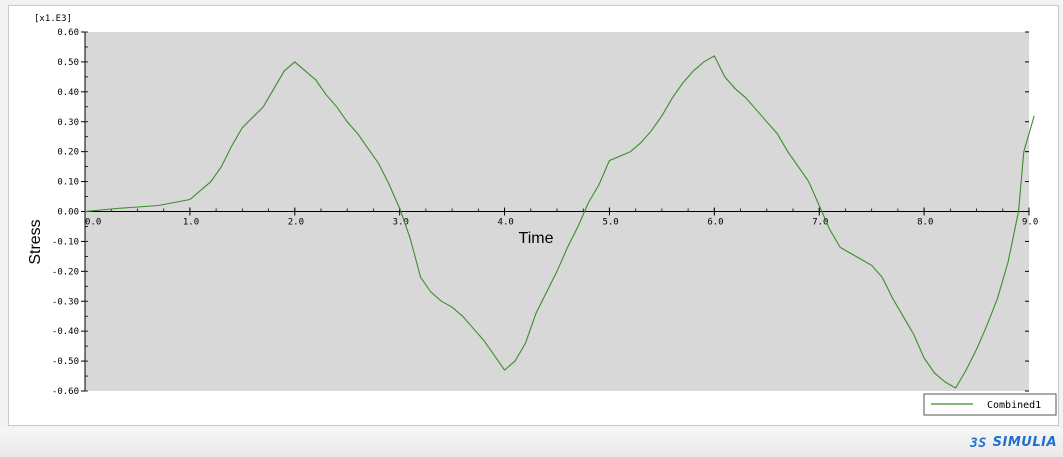  I want to click on x-tick-label: 1.0, so click(191, 223).